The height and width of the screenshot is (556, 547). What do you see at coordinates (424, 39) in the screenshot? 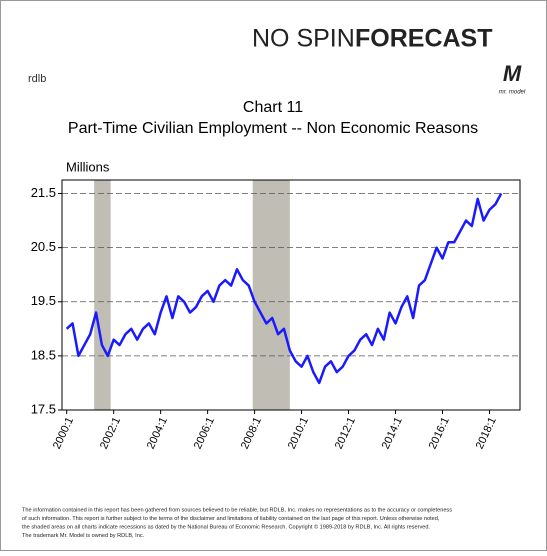
I see `brand-right: FORECAST` at bounding box center [424, 39].